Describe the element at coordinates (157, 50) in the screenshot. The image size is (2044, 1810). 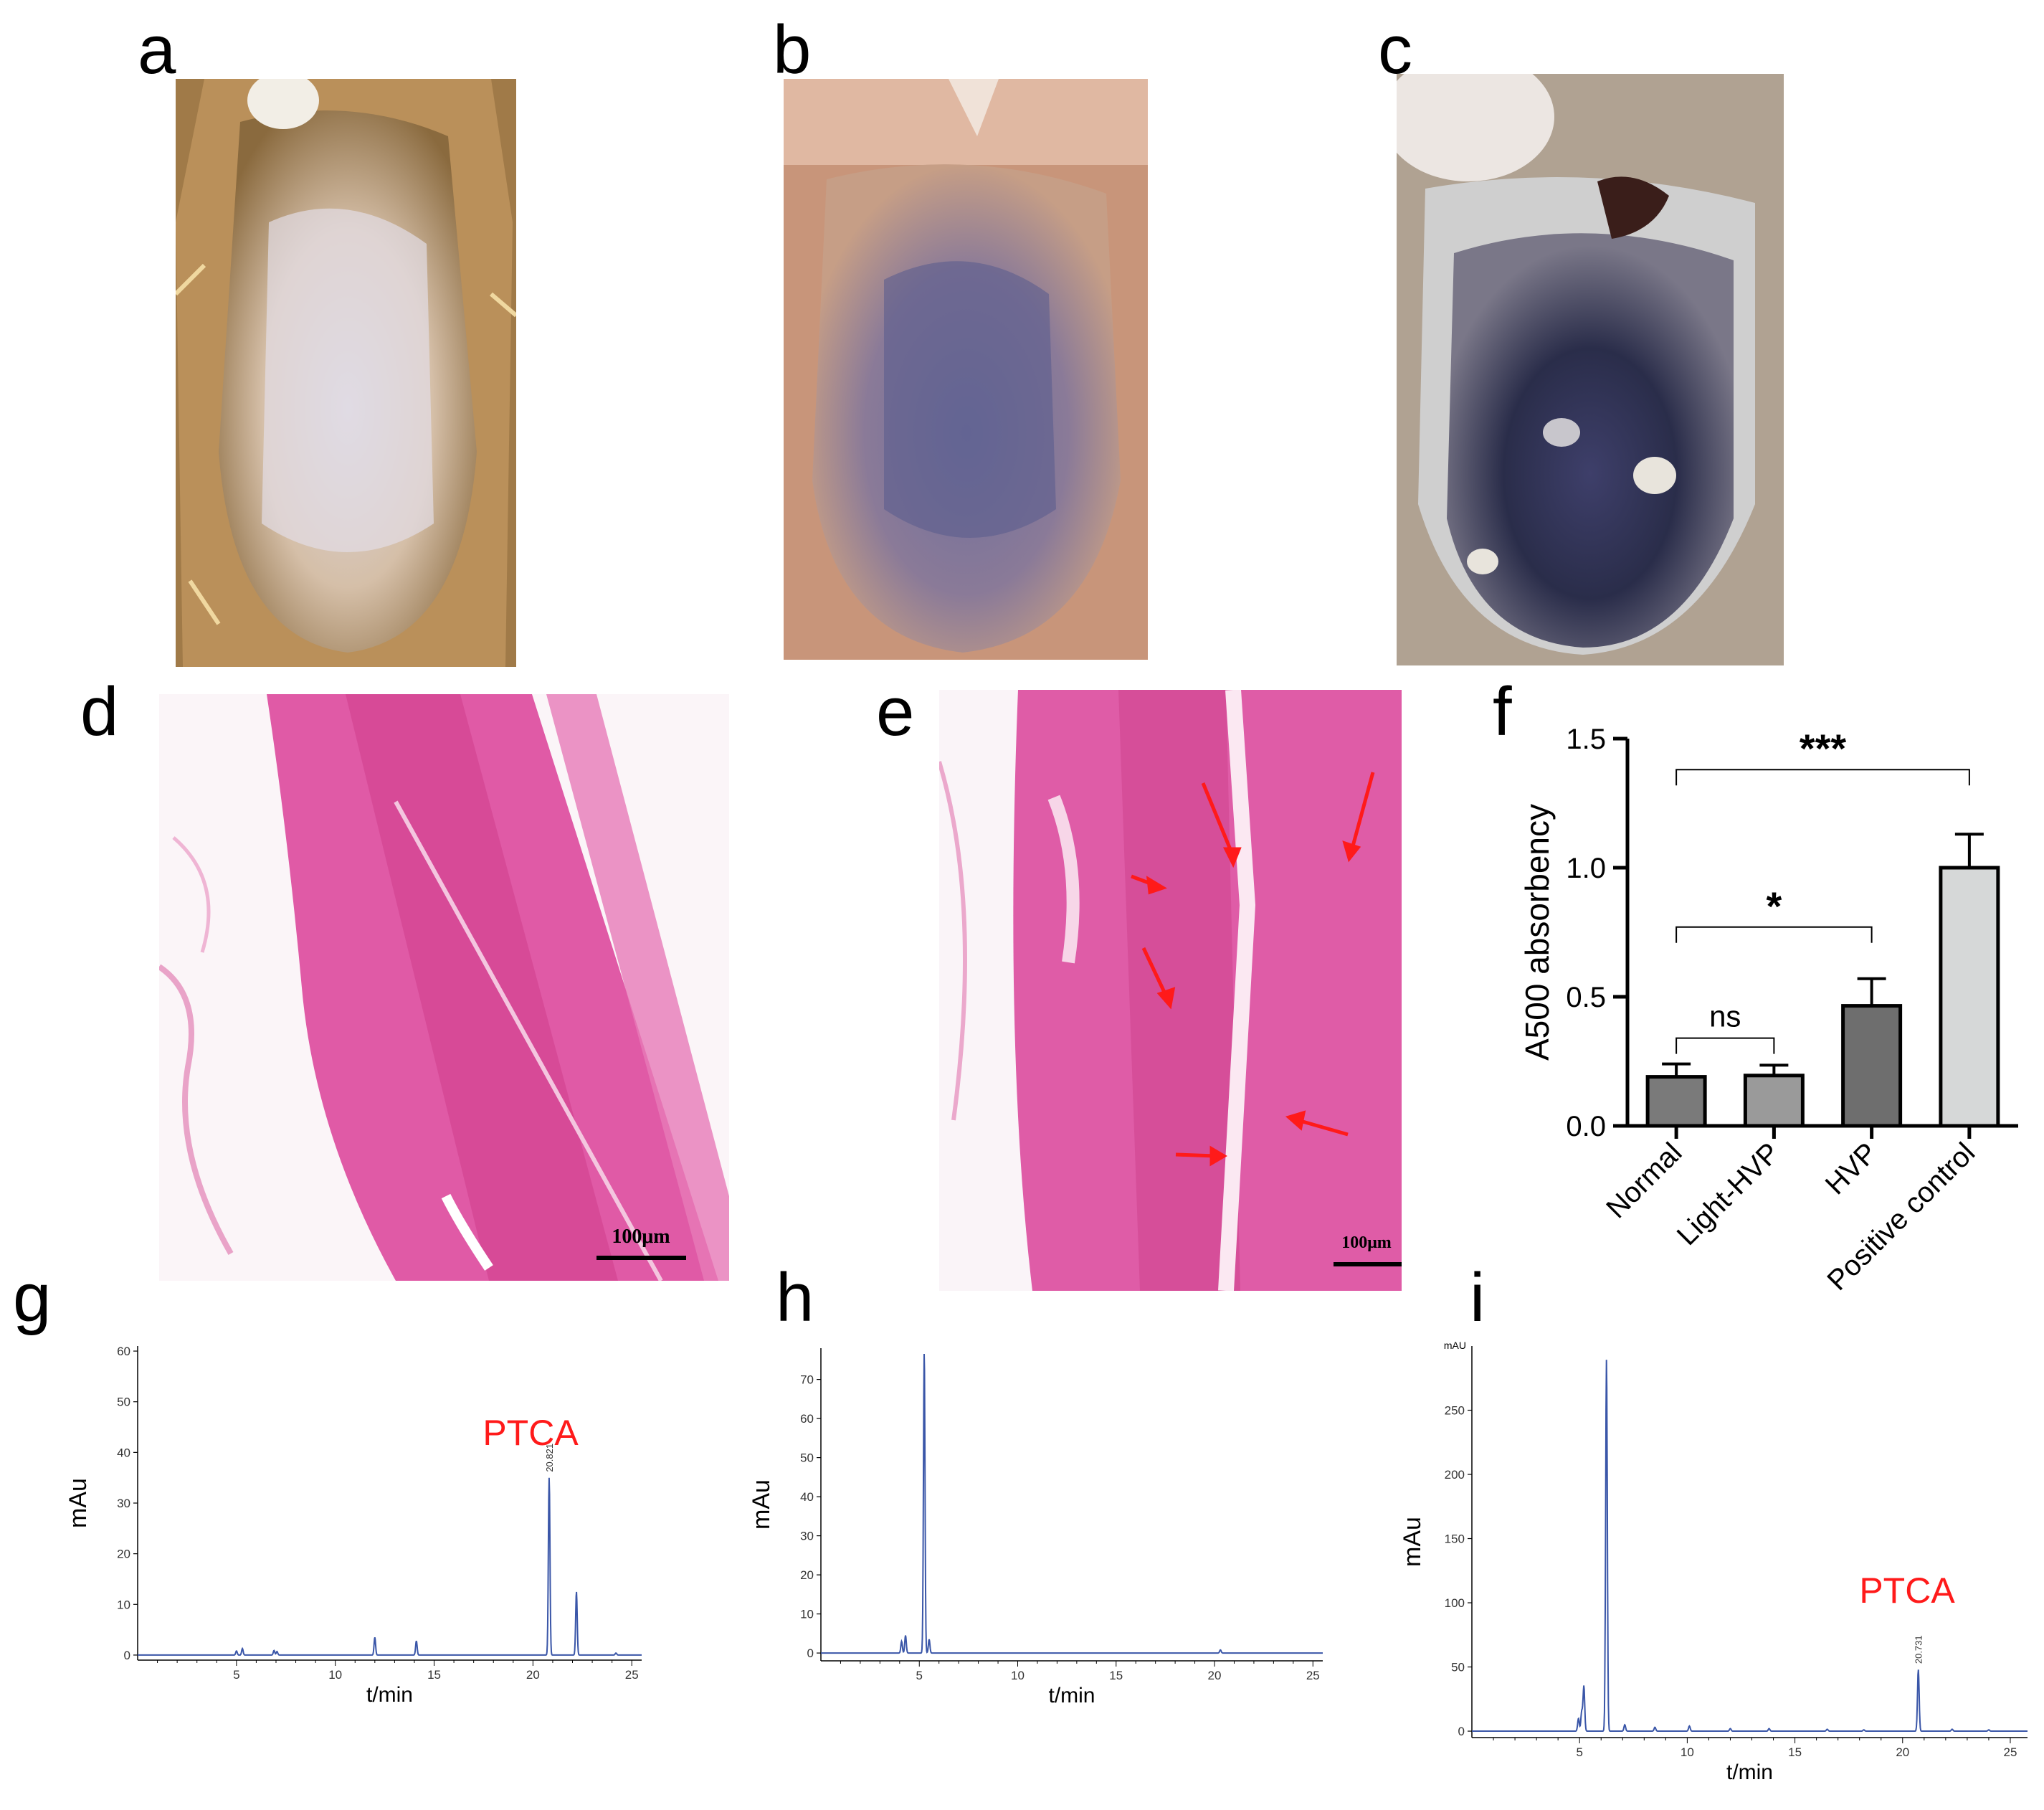
I see `panel-label-a: a` at that location.